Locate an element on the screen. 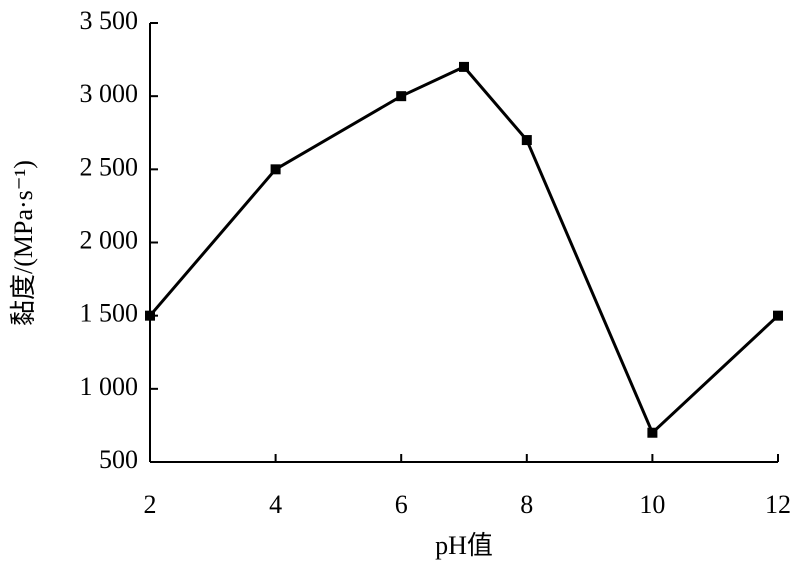 The image size is (802, 571). y-tick-label: 500 is located at coordinates (118, 459).